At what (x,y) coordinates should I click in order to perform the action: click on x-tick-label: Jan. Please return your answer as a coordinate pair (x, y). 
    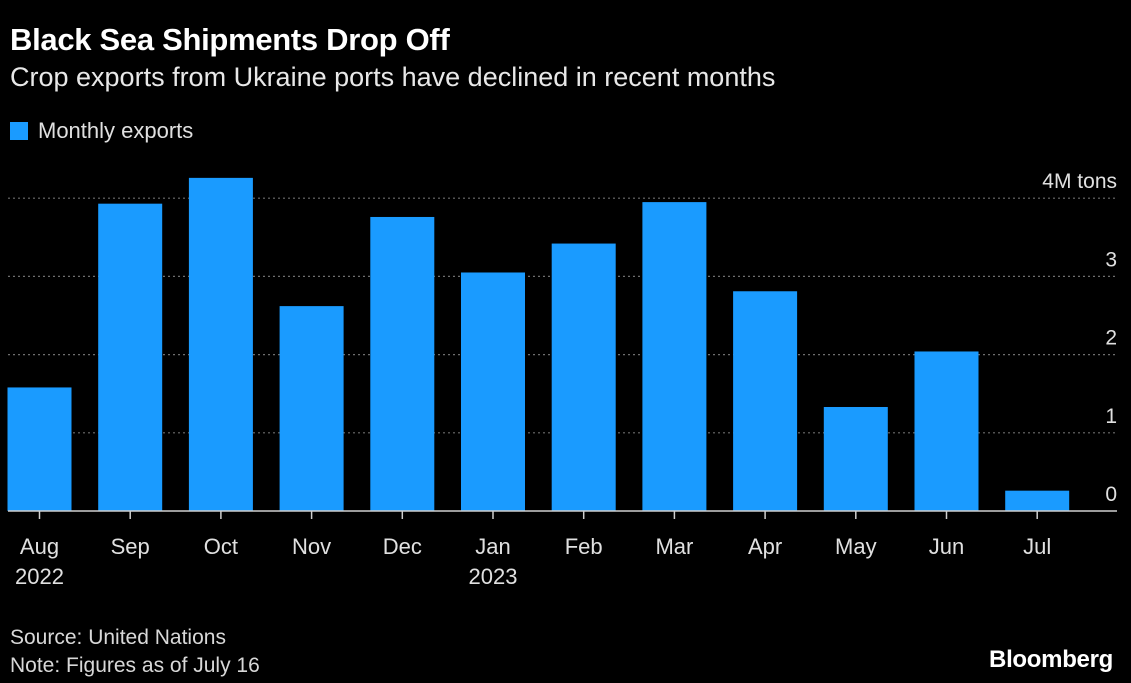
    Looking at the image, I should click on (492, 546).